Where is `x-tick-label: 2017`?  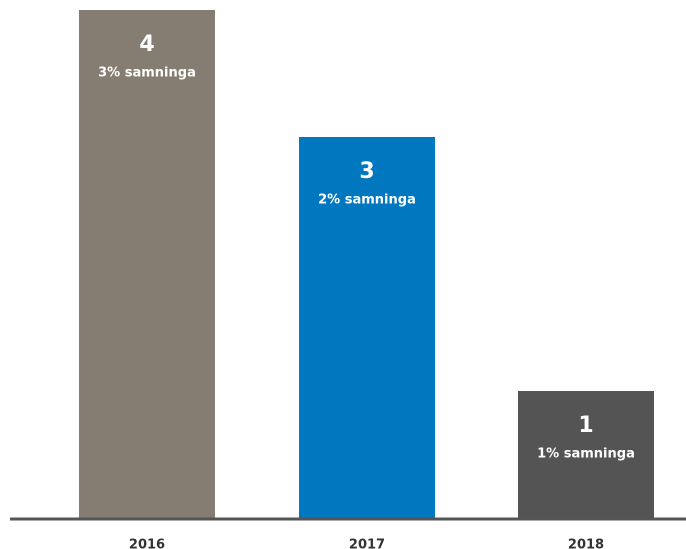
x-tick-label: 2017 is located at coordinates (367, 543).